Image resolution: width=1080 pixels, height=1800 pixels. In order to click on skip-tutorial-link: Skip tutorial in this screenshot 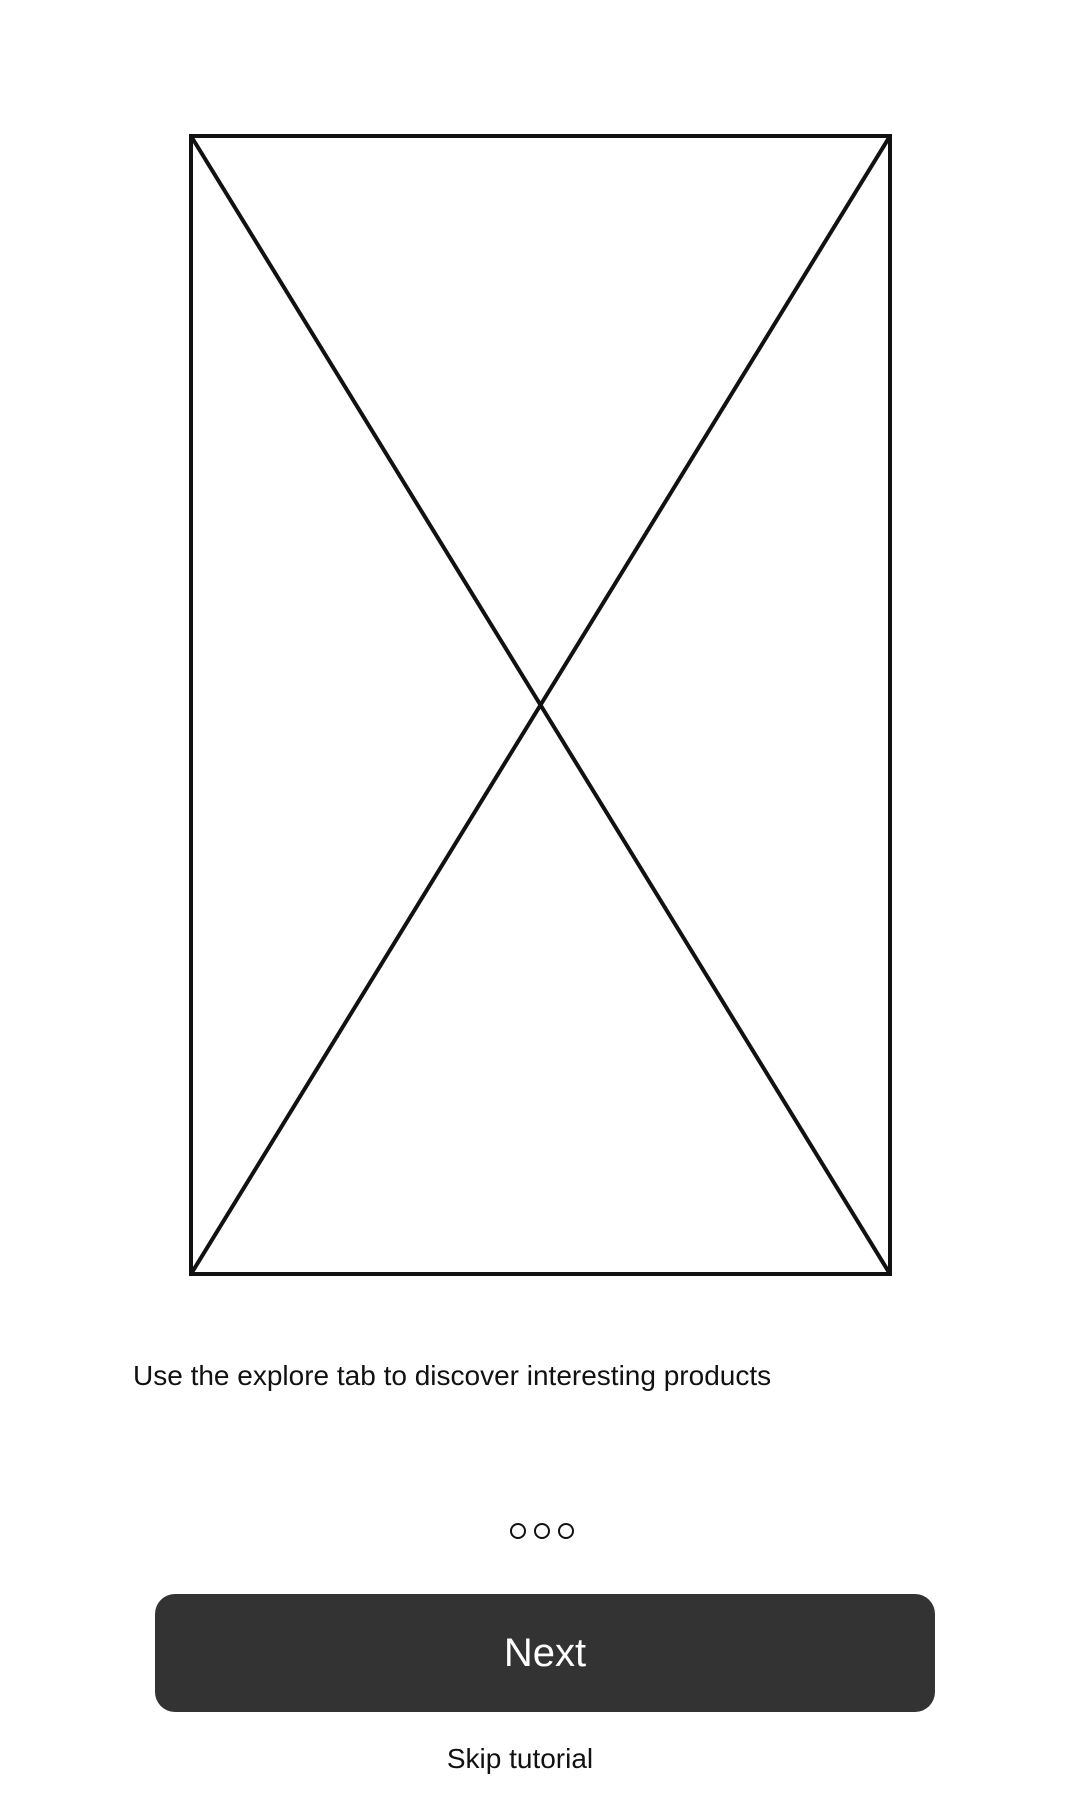, I will do `click(520, 1758)`.